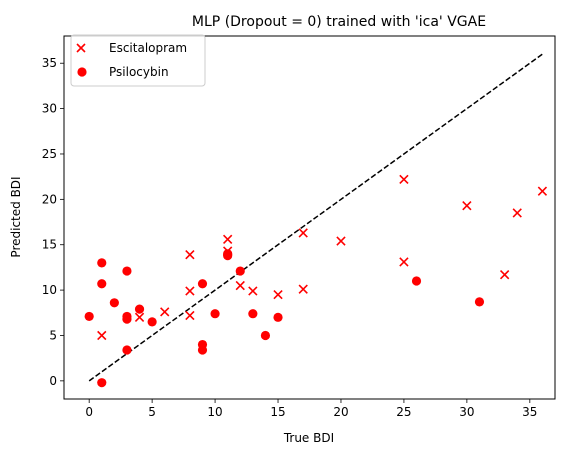 Image resolution: width=562 pixels, height=455 pixels. I want to click on legend-label-escitalopram: Escitalopram, so click(148, 48).